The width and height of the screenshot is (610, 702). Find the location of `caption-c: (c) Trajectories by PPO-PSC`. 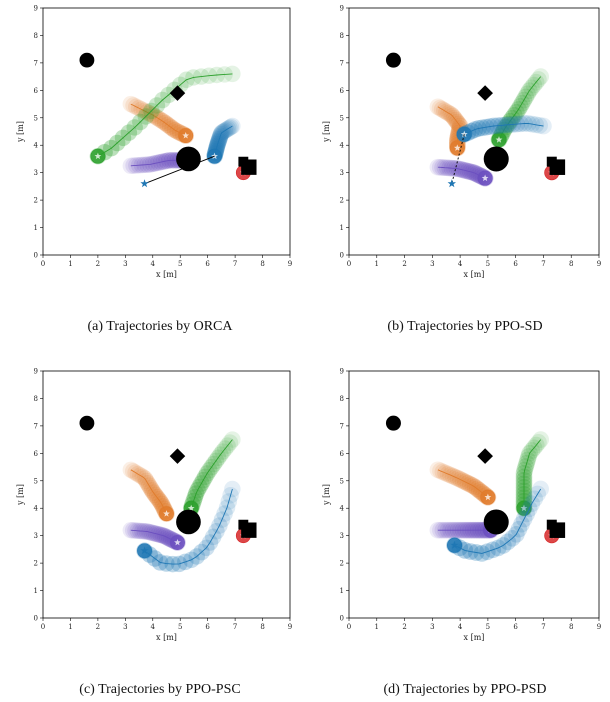

caption-c: (c) Trajectories by PPO-PSC is located at coordinates (159, 689).